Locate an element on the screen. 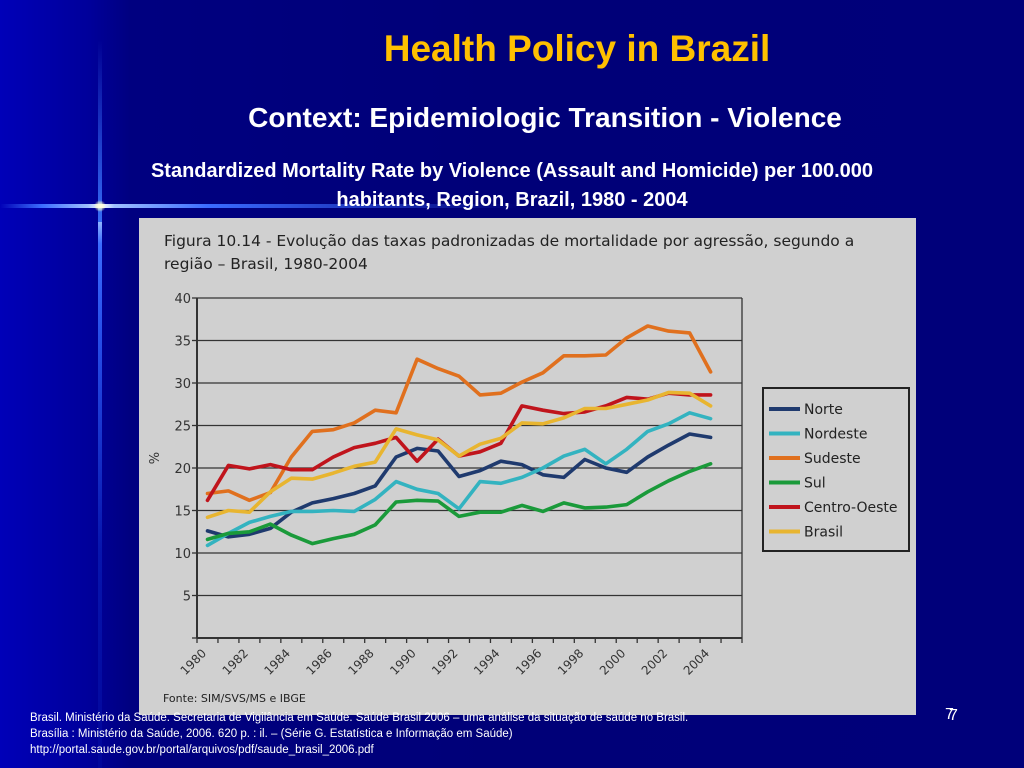  y-tick-label: 35 is located at coordinates (182, 342).